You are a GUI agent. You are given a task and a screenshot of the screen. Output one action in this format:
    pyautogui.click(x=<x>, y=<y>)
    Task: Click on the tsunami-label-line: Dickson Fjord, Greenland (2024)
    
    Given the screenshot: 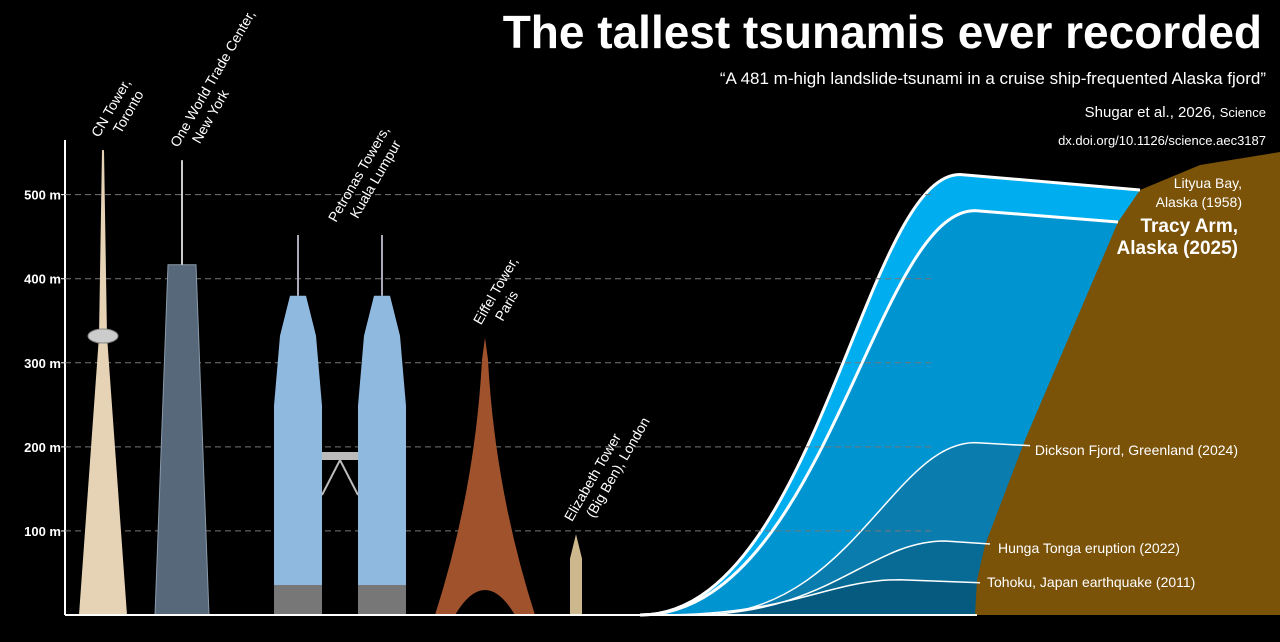 What is the action you would take?
    pyautogui.click(x=1136, y=450)
    